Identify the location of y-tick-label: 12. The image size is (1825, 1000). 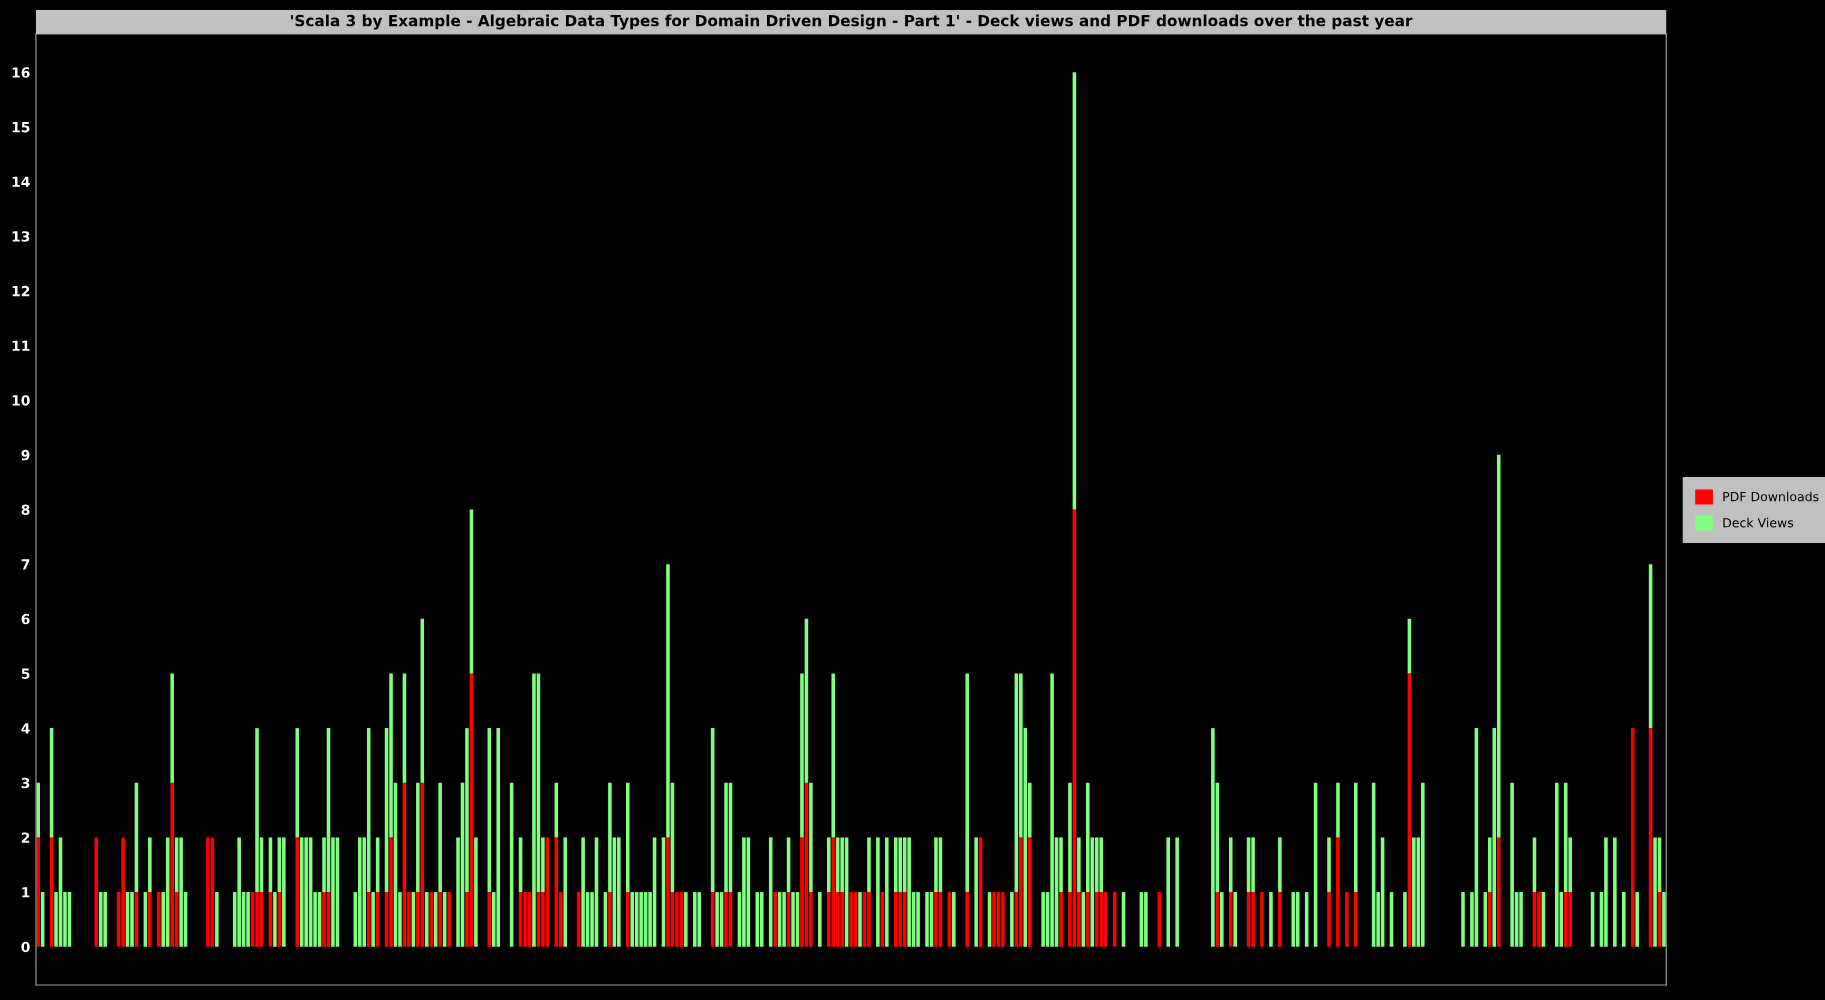
(21, 291).